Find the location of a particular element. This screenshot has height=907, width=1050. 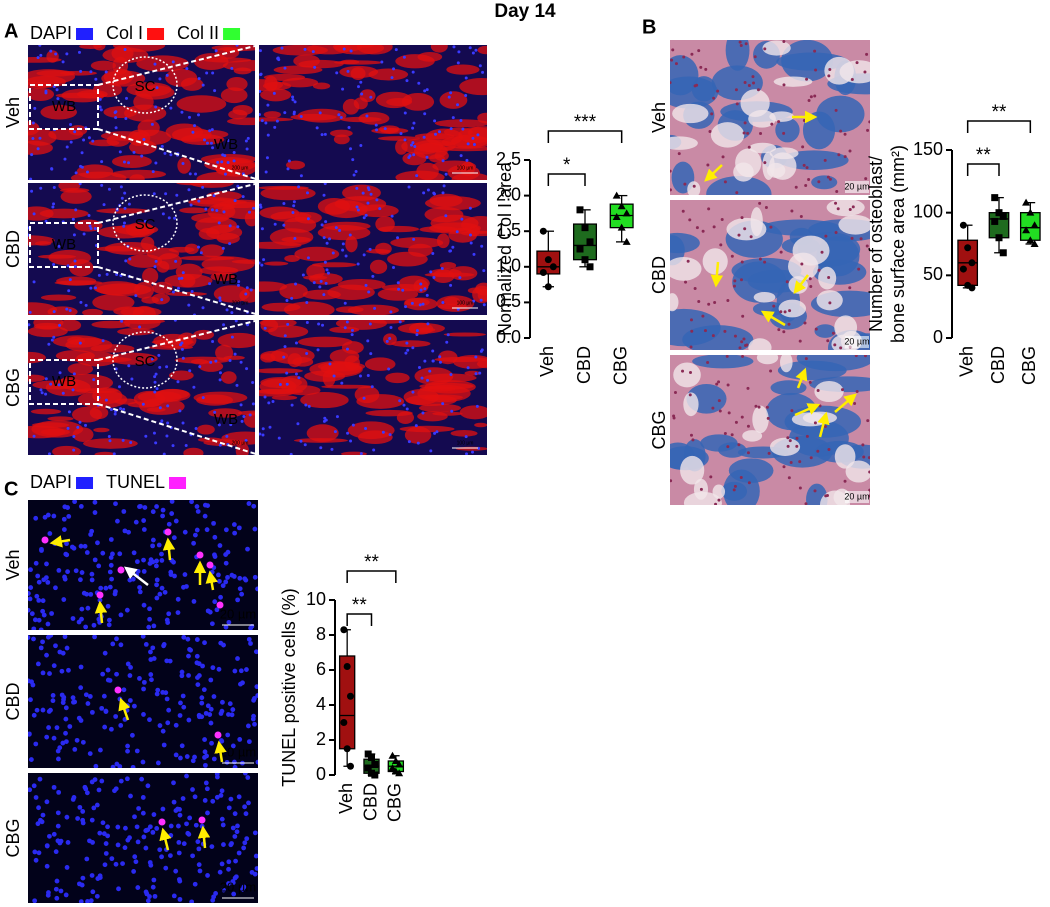

data-point is located at coordinates (626, 241).